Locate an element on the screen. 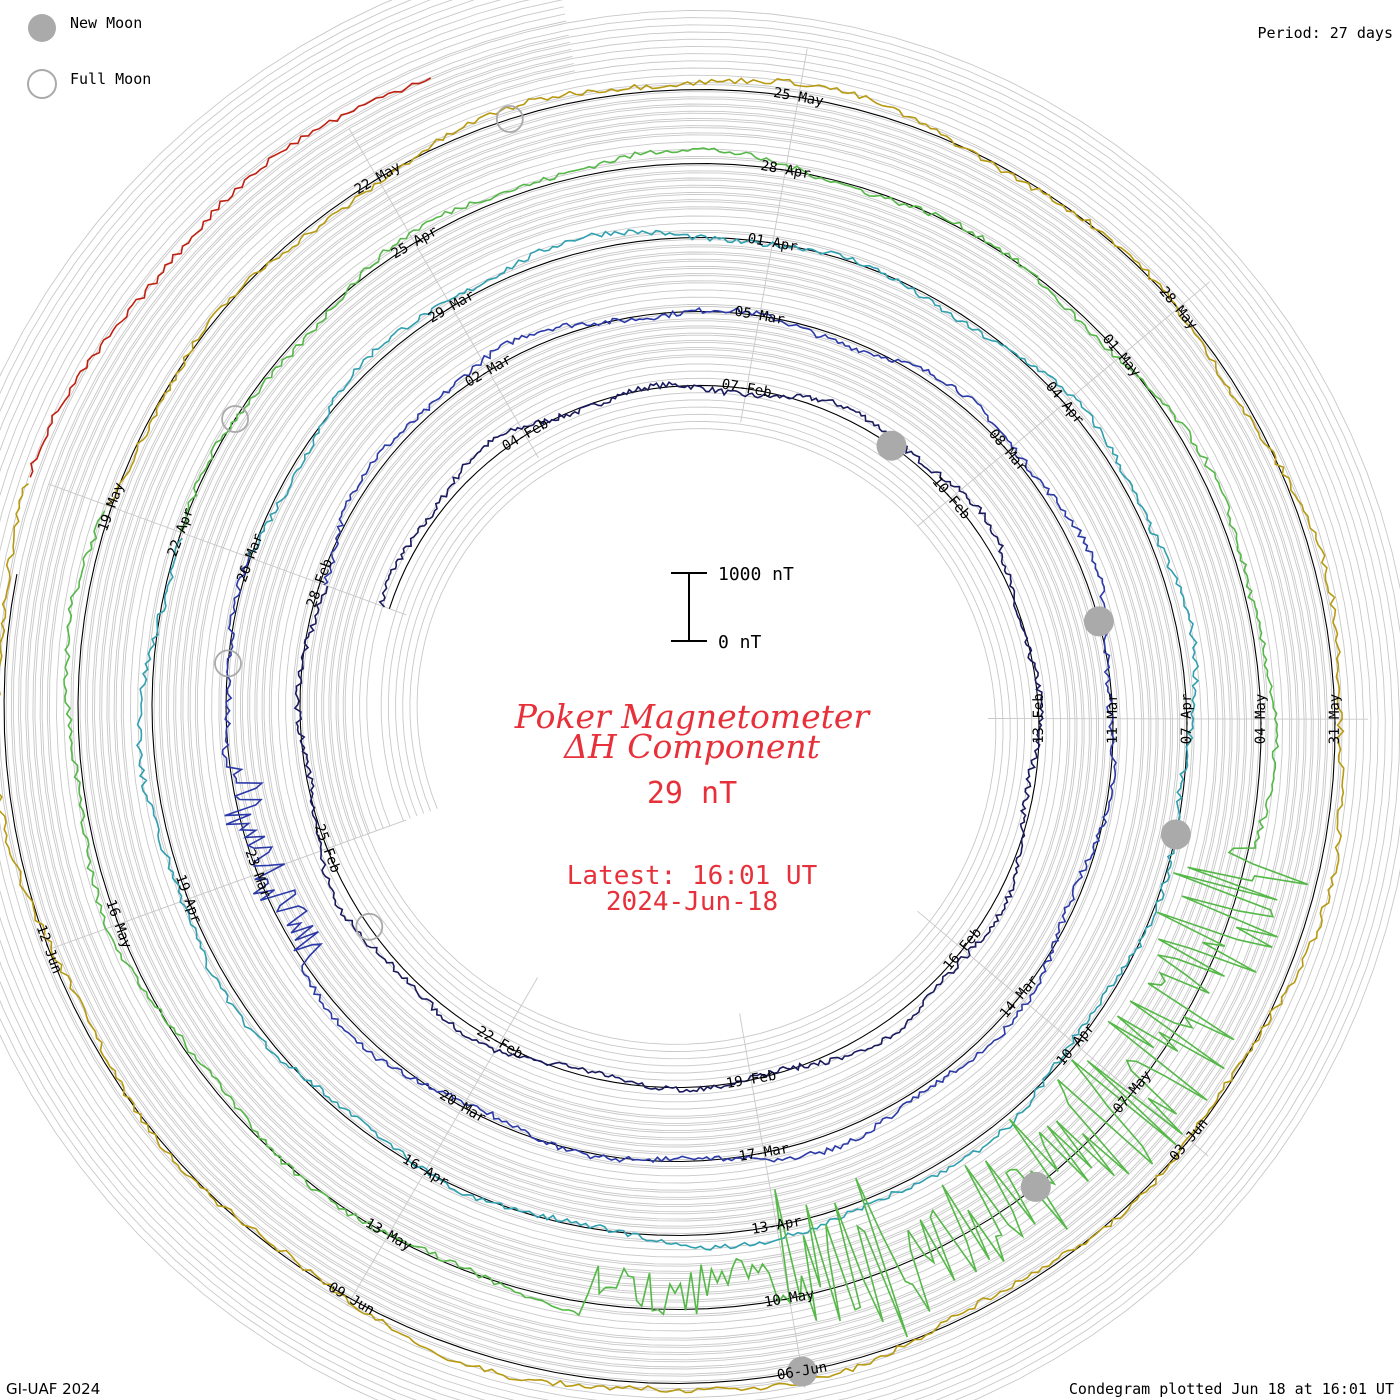  date-label: 10-May is located at coordinates (789, 1298).